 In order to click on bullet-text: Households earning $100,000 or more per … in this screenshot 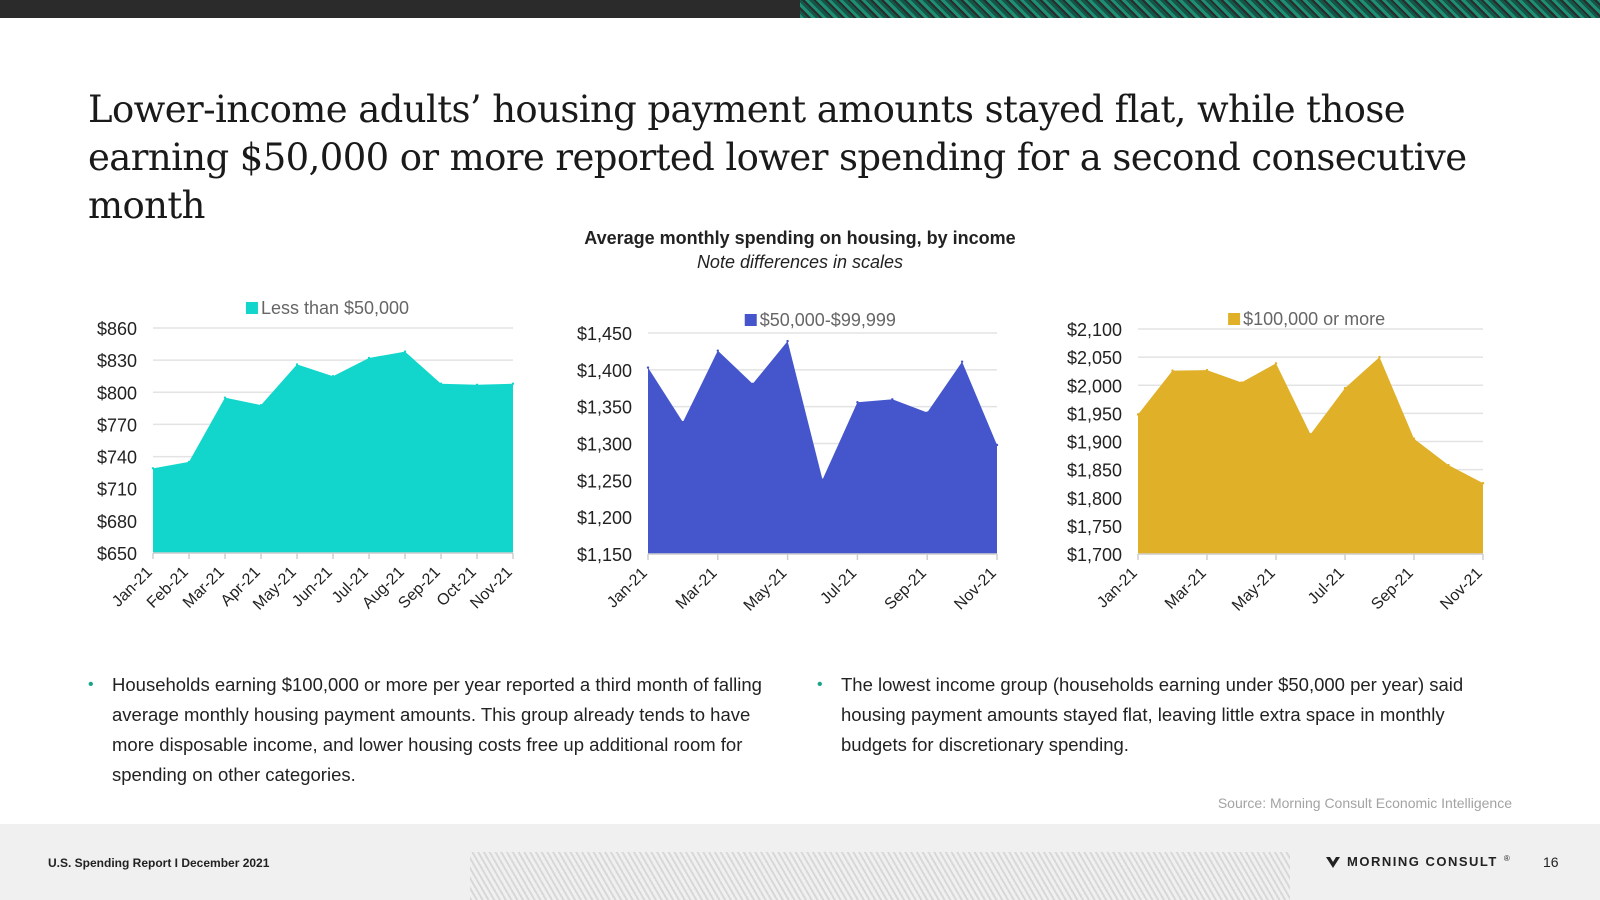, I will do `click(437, 729)`.